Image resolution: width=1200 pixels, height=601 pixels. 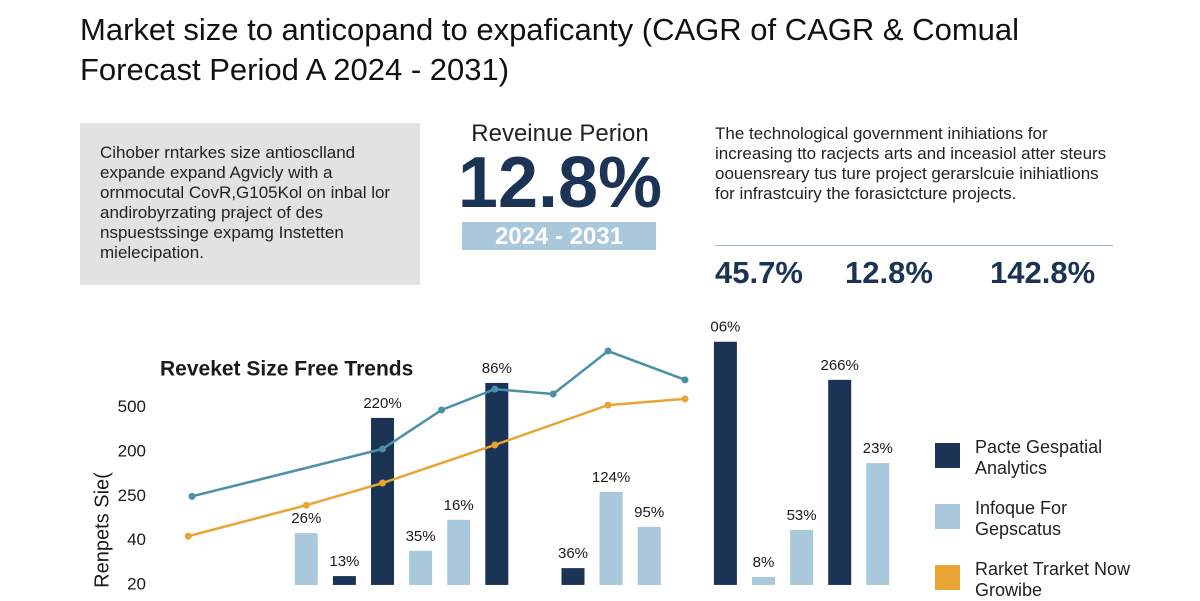 What do you see at coordinates (560, 133) in the screenshot?
I see `kpi-label: Reveinue Perion` at bounding box center [560, 133].